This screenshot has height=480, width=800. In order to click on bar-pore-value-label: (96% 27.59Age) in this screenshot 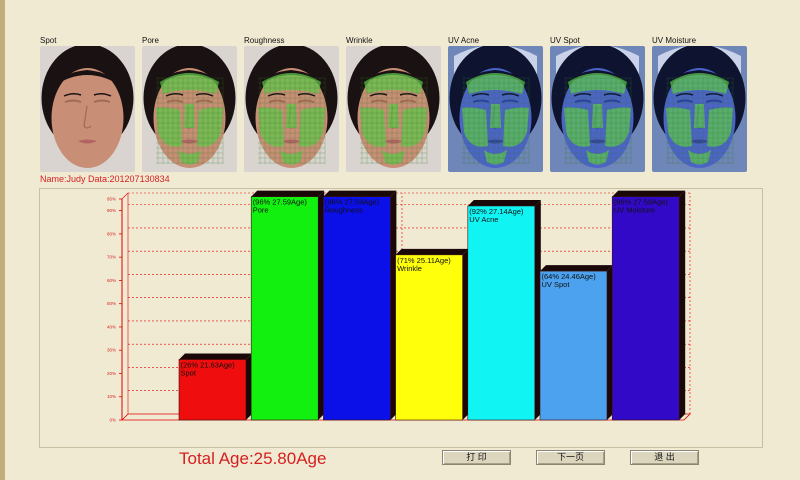, I will do `click(280, 202)`.